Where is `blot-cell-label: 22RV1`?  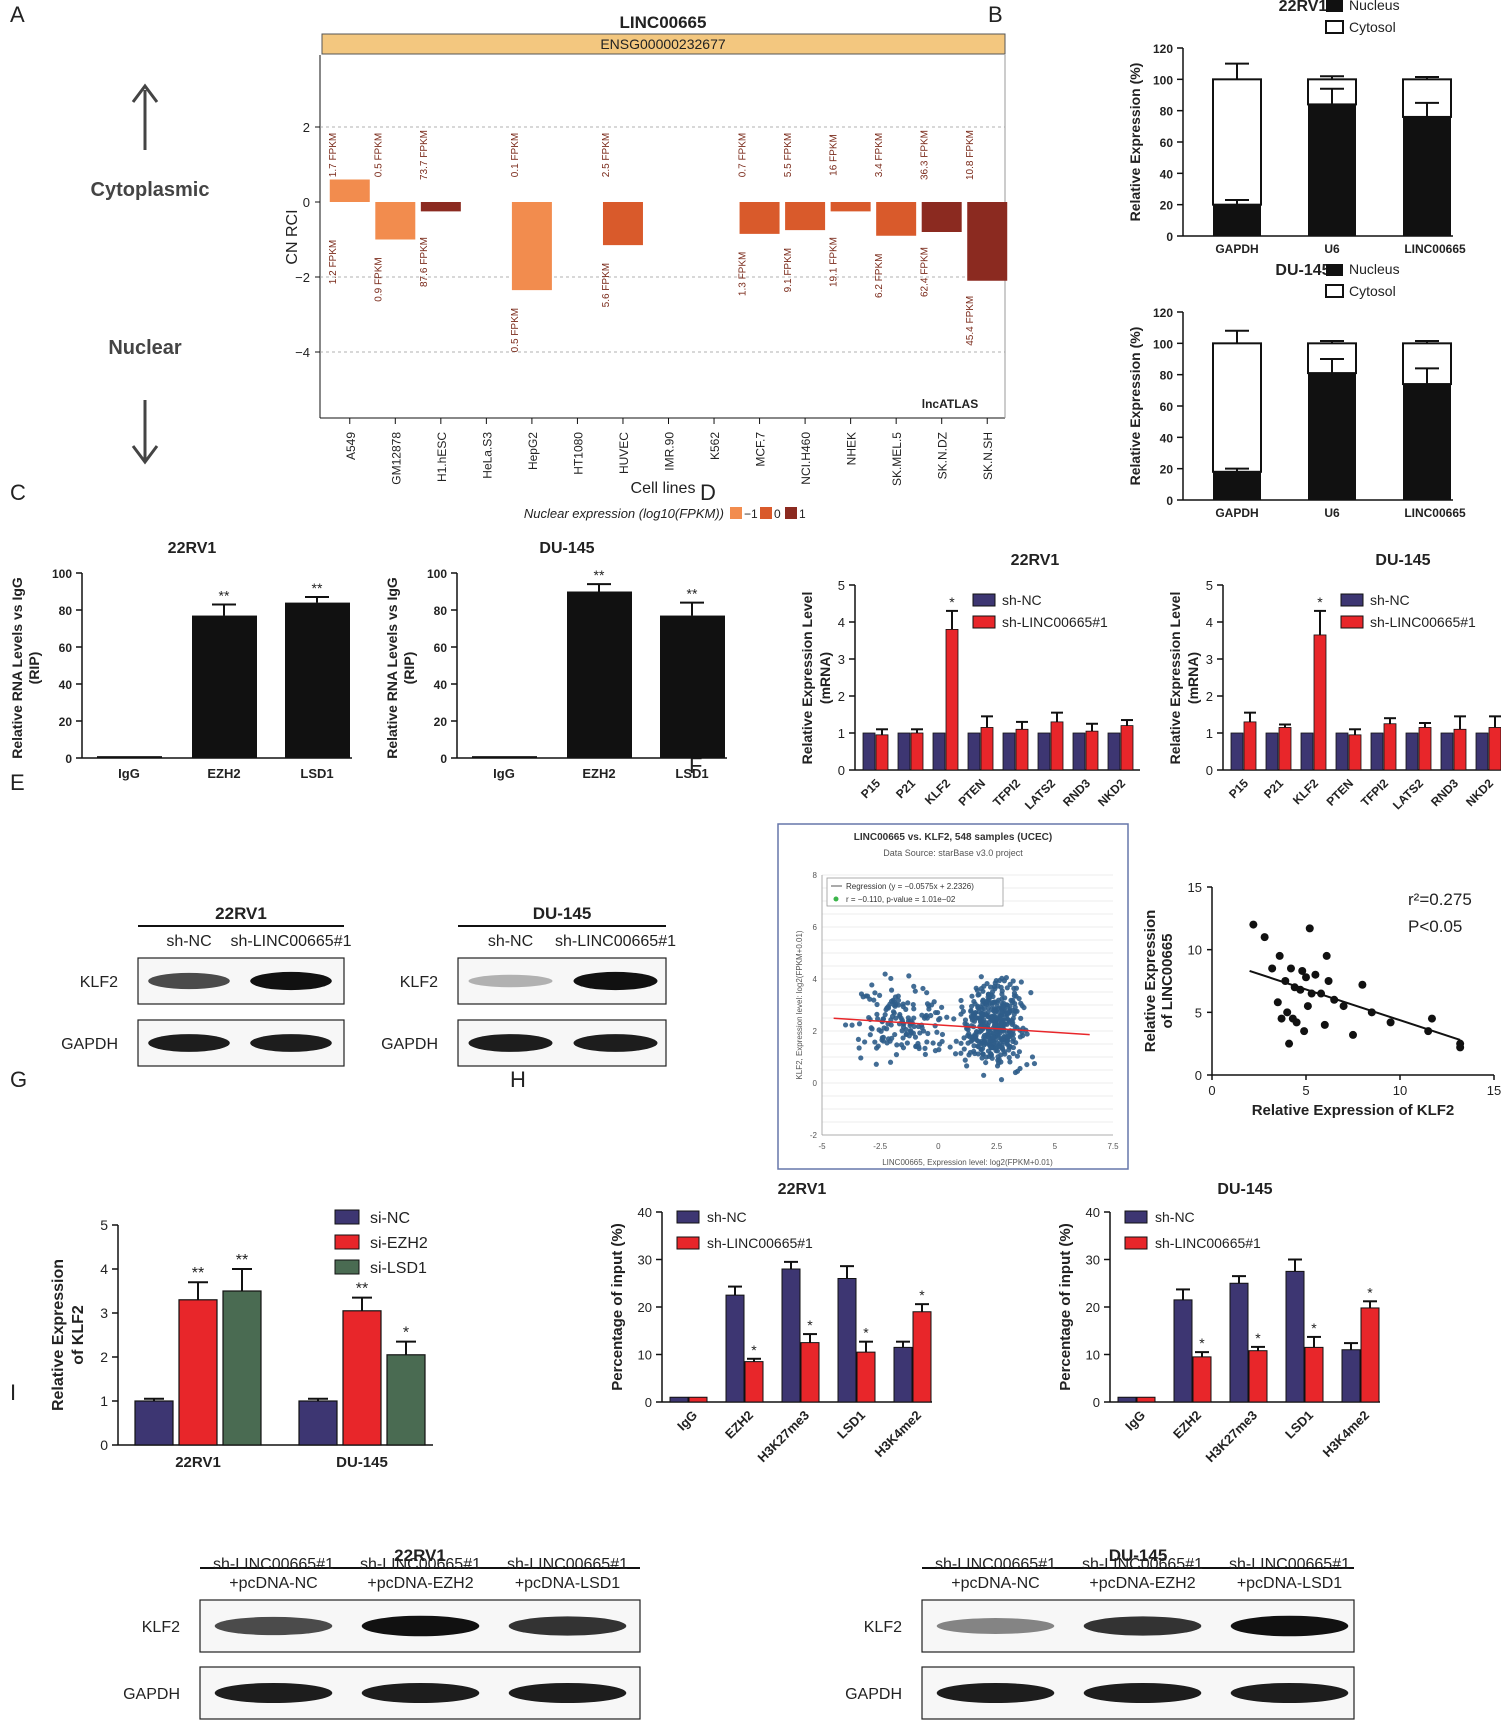
blot-cell-label: 22RV1 is located at coordinates (241, 913).